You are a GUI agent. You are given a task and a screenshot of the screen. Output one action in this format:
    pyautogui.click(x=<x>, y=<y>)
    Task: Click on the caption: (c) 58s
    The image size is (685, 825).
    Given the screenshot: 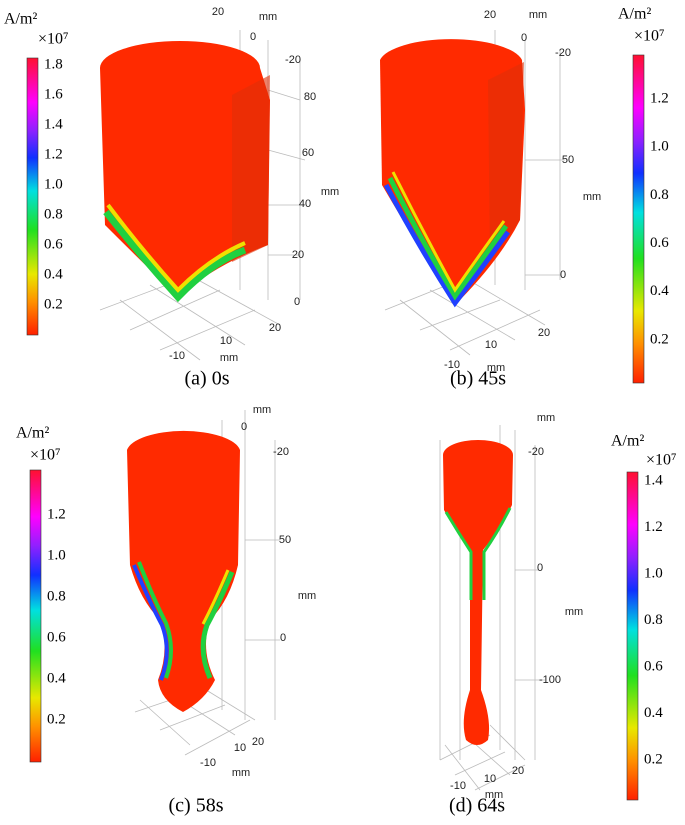 What is the action you would take?
    pyautogui.click(x=196, y=806)
    